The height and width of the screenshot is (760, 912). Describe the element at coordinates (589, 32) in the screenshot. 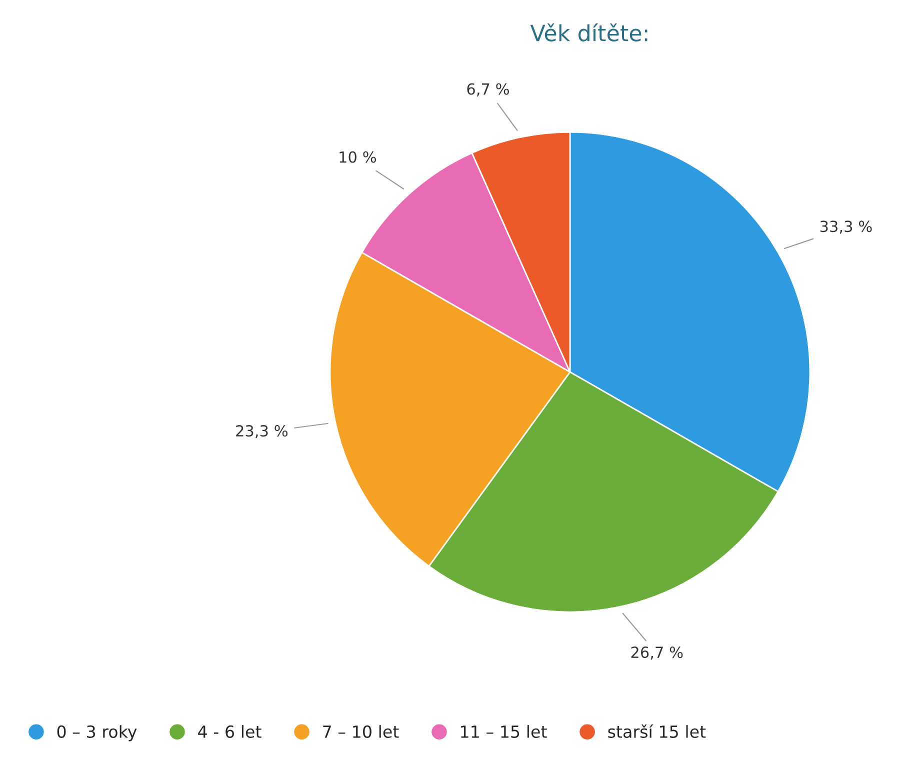

I see `chart-title: Věk dítěte:` at that location.